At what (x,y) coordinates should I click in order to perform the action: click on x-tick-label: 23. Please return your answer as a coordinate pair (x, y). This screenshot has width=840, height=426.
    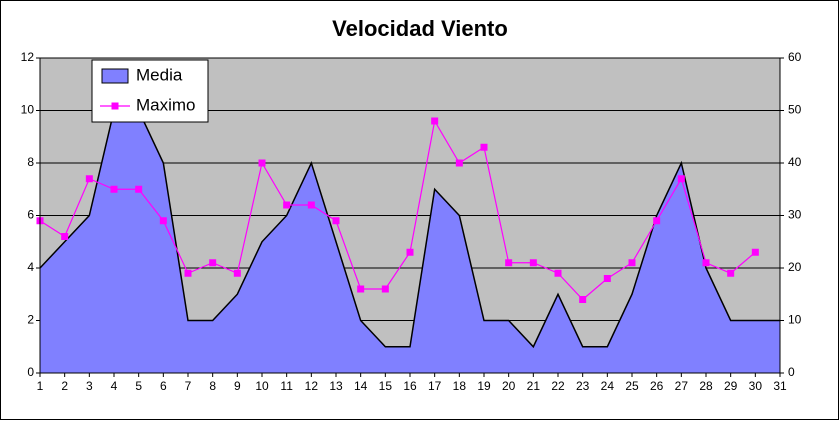
    Looking at the image, I should click on (583, 386).